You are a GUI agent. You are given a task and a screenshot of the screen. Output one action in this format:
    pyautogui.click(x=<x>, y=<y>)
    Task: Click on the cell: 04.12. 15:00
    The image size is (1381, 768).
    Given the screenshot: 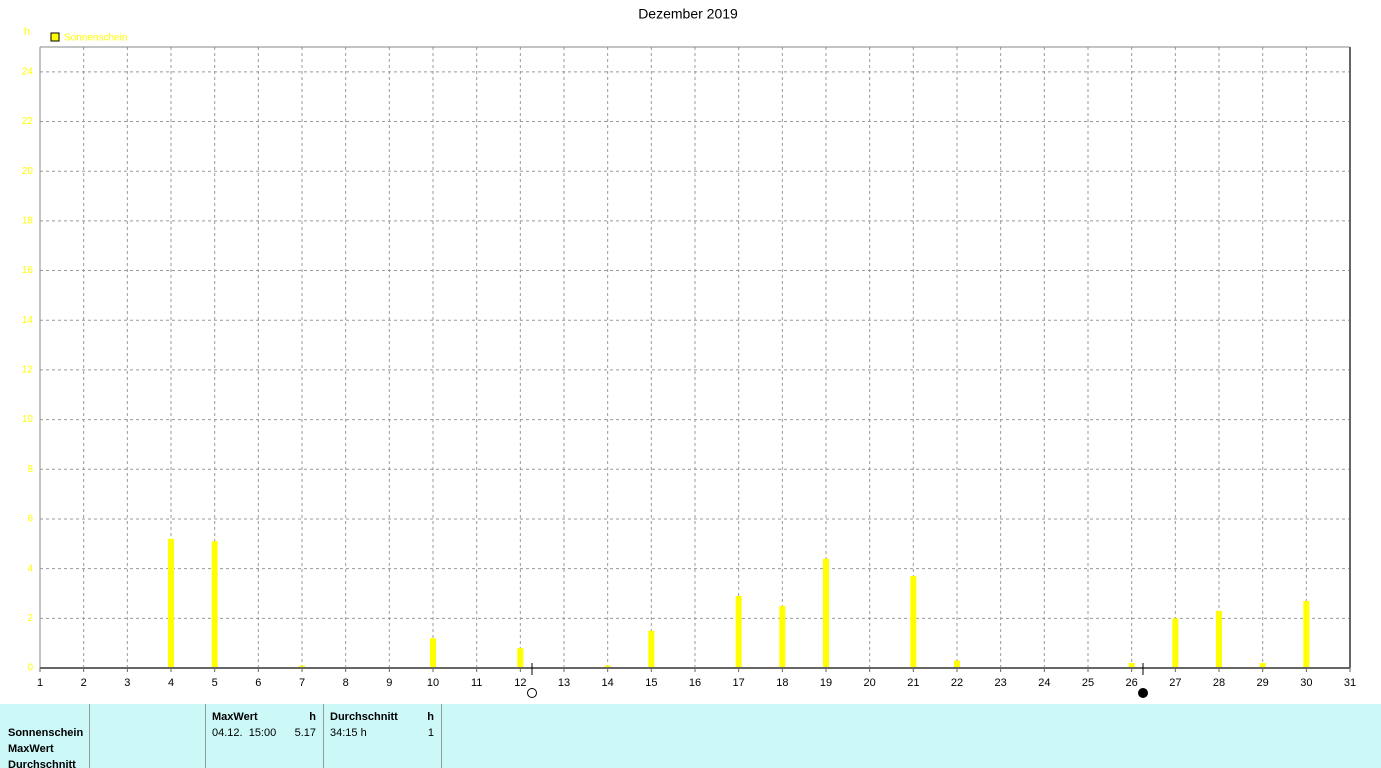 What is the action you would take?
    pyautogui.click(x=244, y=733)
    